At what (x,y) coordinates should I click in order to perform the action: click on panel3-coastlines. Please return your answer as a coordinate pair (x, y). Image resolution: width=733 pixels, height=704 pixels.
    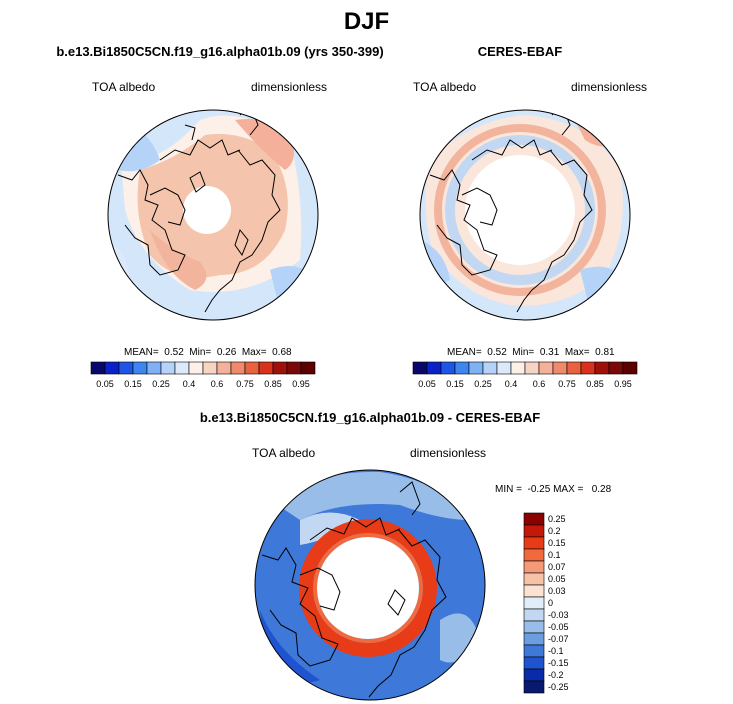
    Looking at the image, I should click on (354, 589).